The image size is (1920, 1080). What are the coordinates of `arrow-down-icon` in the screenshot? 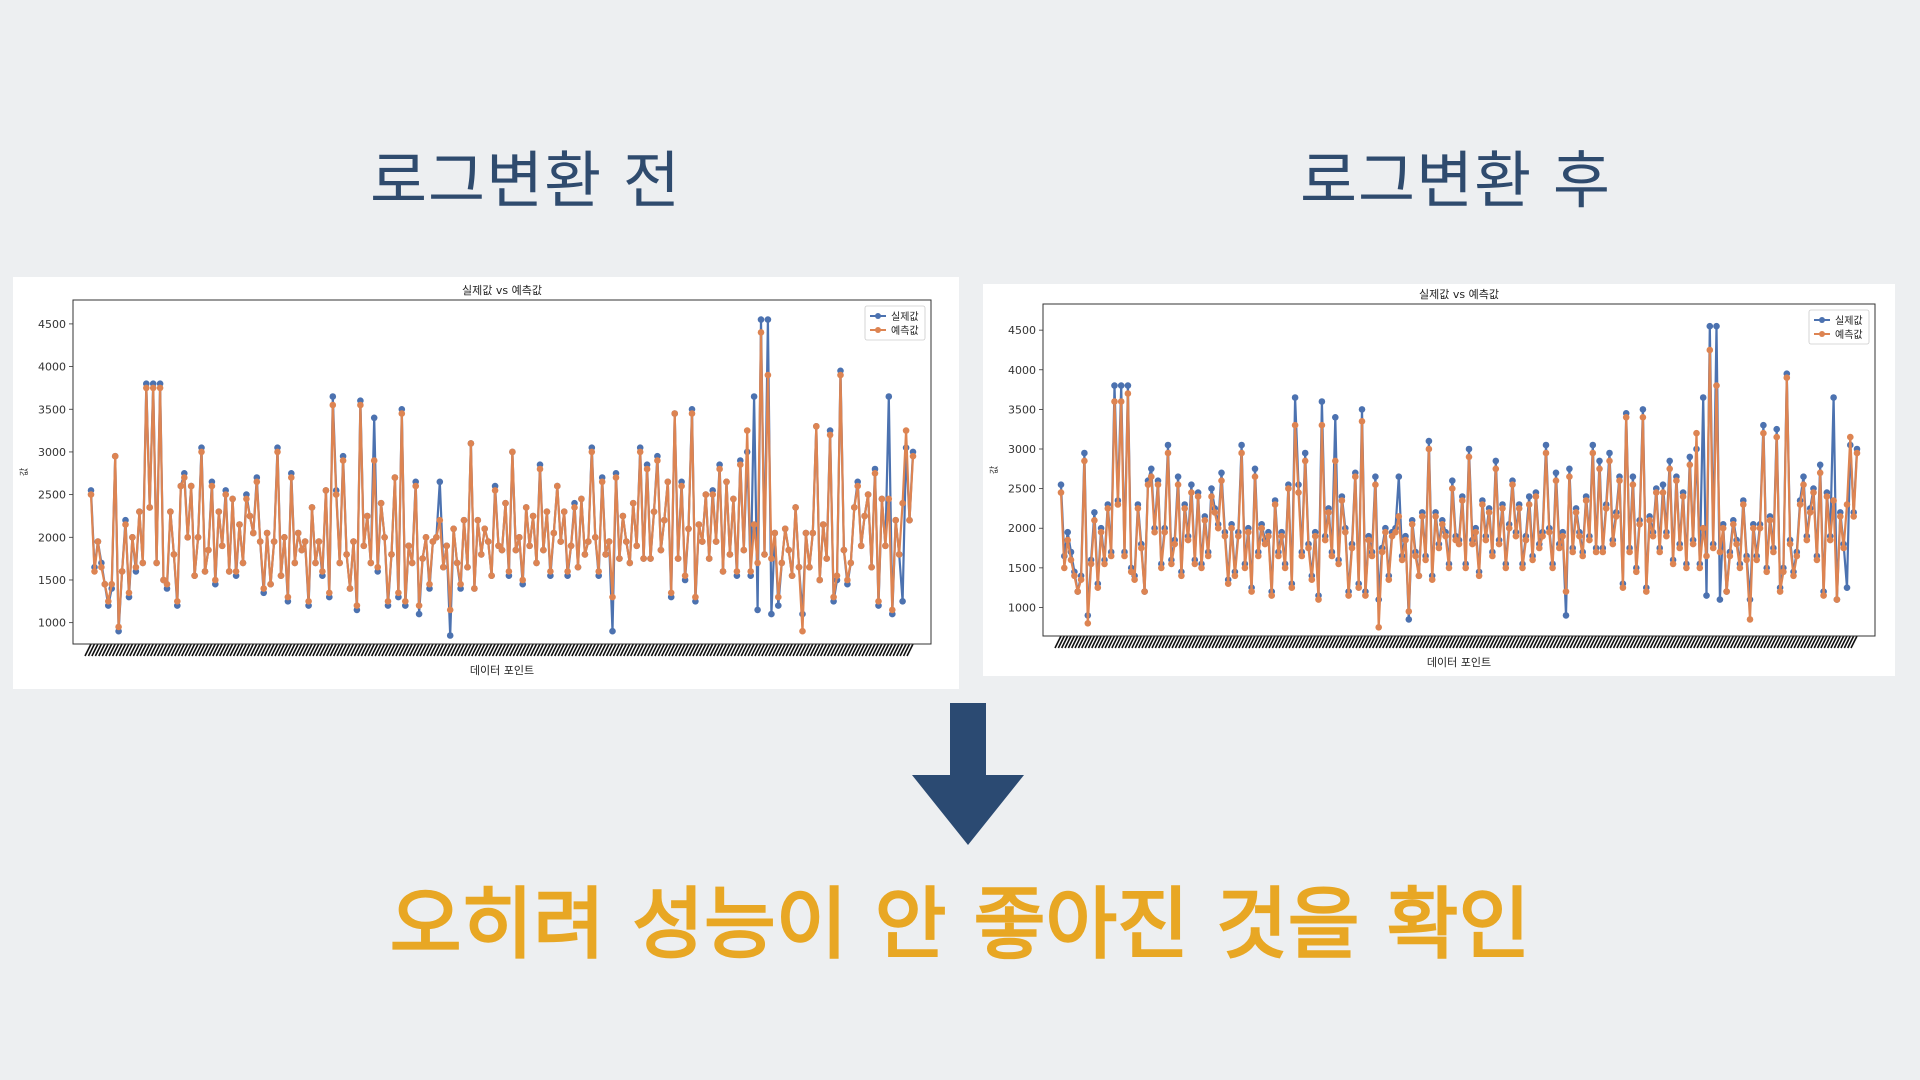 It's located at (968, 774).